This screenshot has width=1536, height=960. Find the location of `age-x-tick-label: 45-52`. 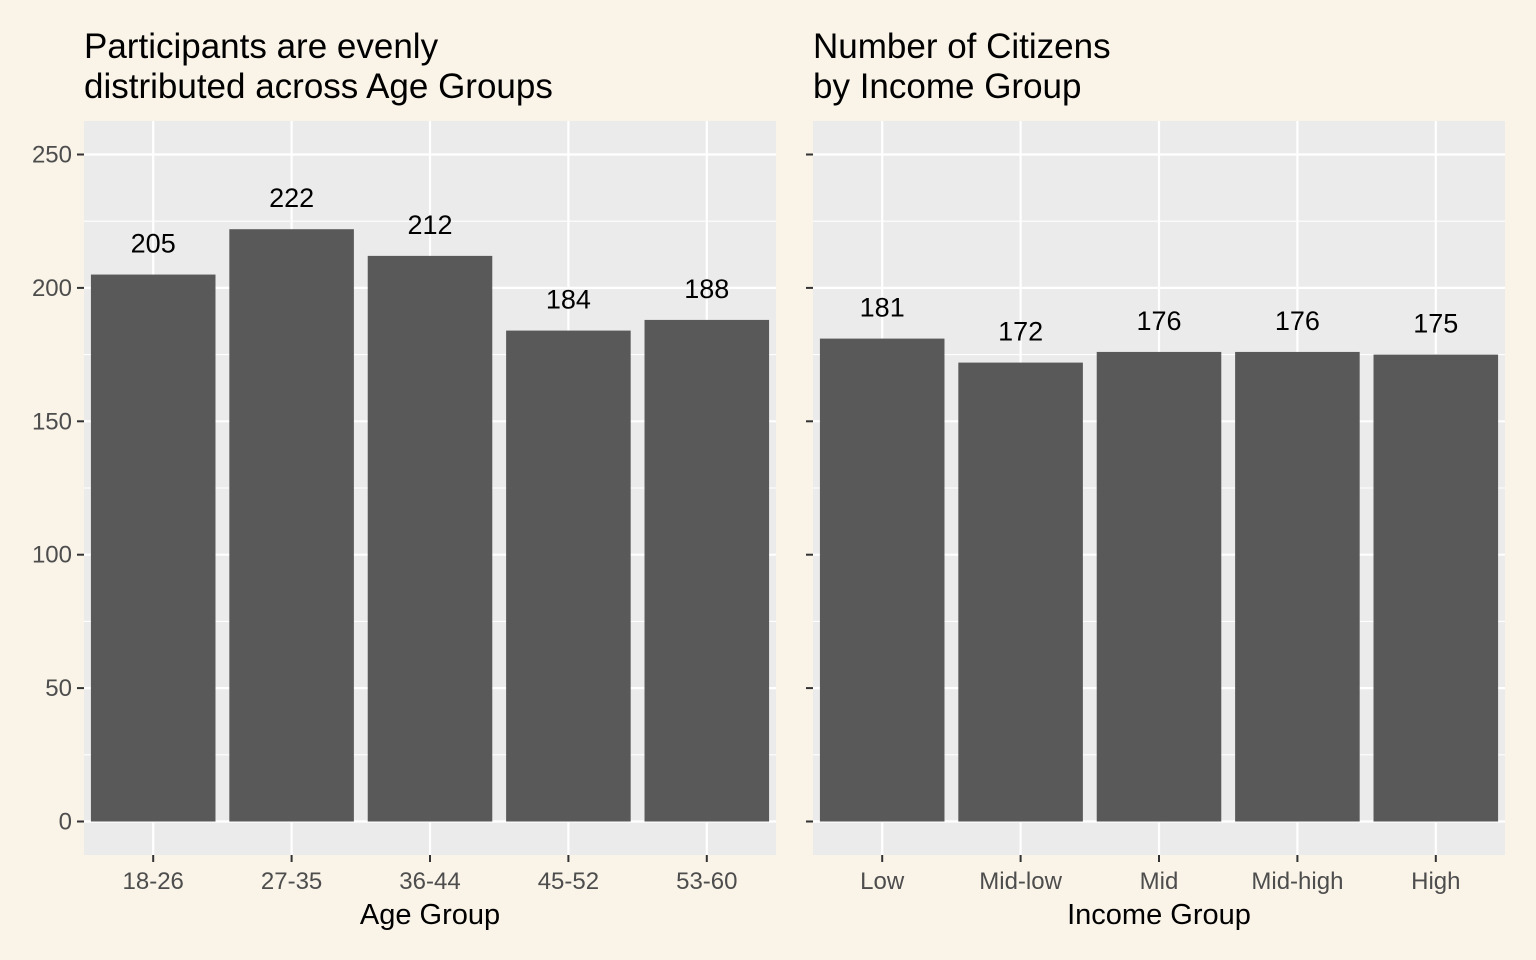

age-x-tick-label: 45-52 is located at coordinates (568, 881).